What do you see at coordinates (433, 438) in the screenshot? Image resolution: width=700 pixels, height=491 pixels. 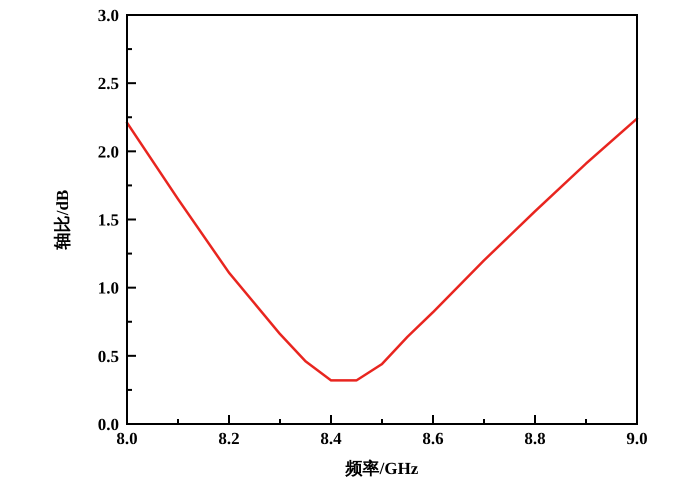 I see `x-tick-label: 8.6` at bounding box center [433, 438].